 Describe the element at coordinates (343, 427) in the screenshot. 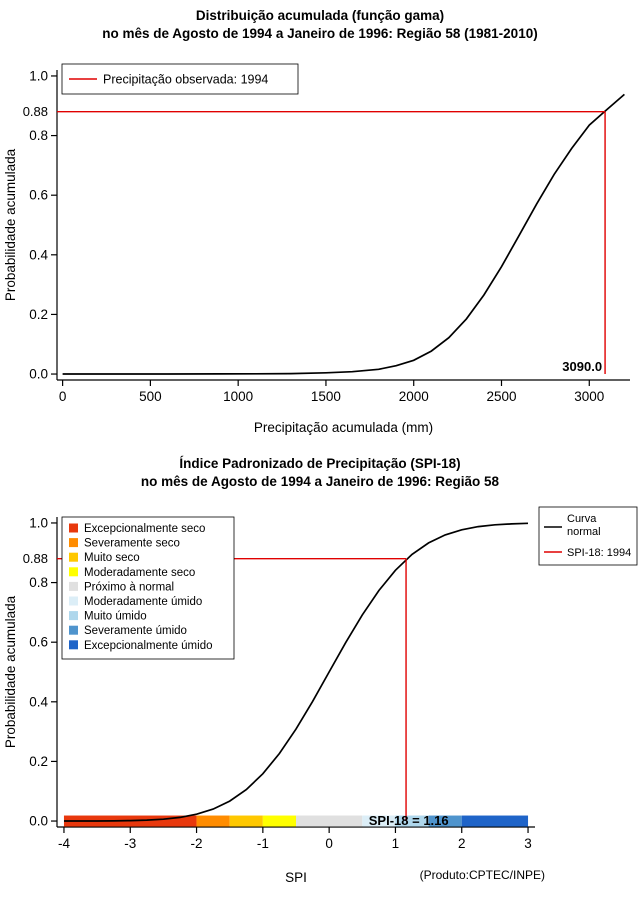

I see `x-axis-label: Precipitação acumulada (mm)` at that location.